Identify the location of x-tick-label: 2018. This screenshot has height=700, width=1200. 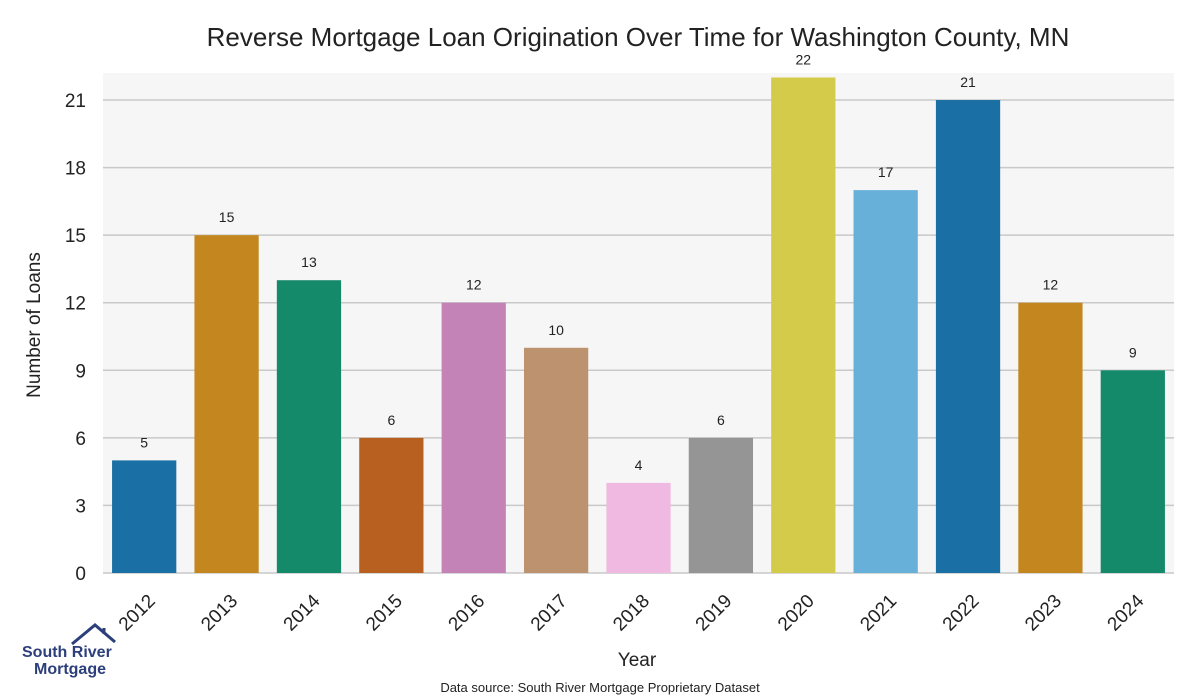
(631, 613).